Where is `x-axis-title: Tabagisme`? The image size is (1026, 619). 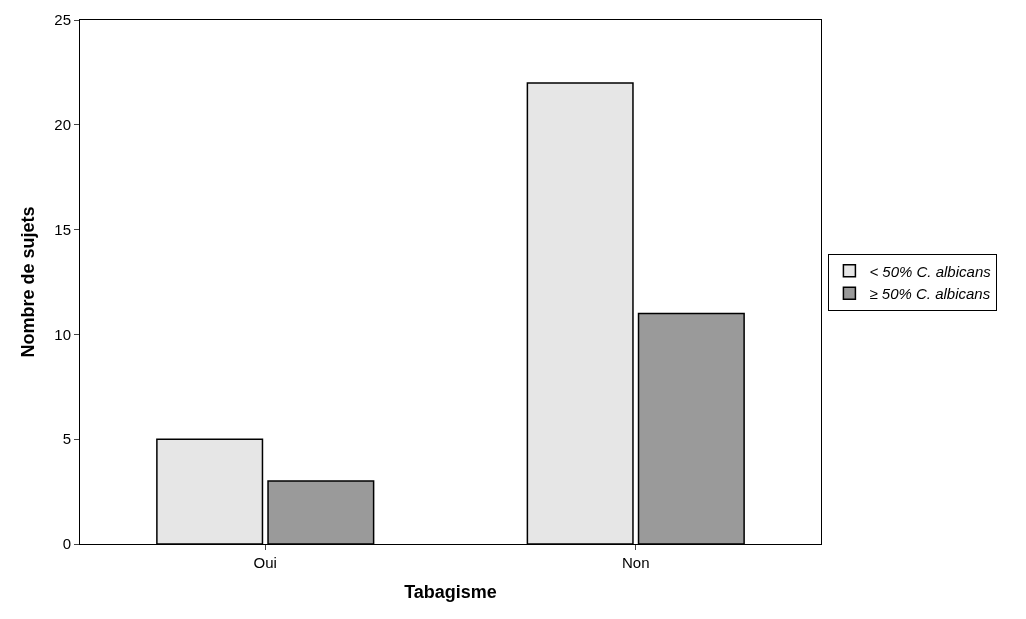 x-axis-title: Tabagisme is located at coordinates (450, 592).